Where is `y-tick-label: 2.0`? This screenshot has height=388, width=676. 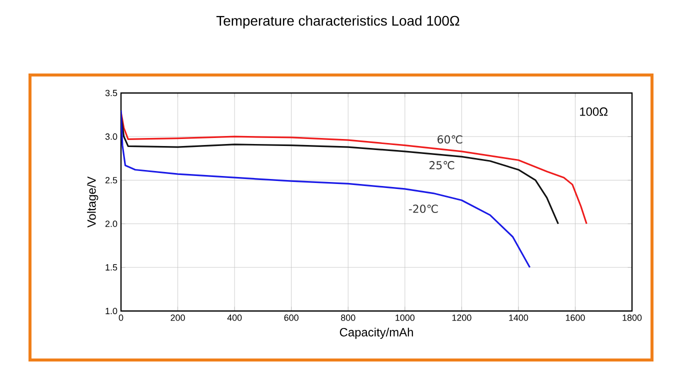 y-tick-label: 2.0 is located at coordinates (111, 223).